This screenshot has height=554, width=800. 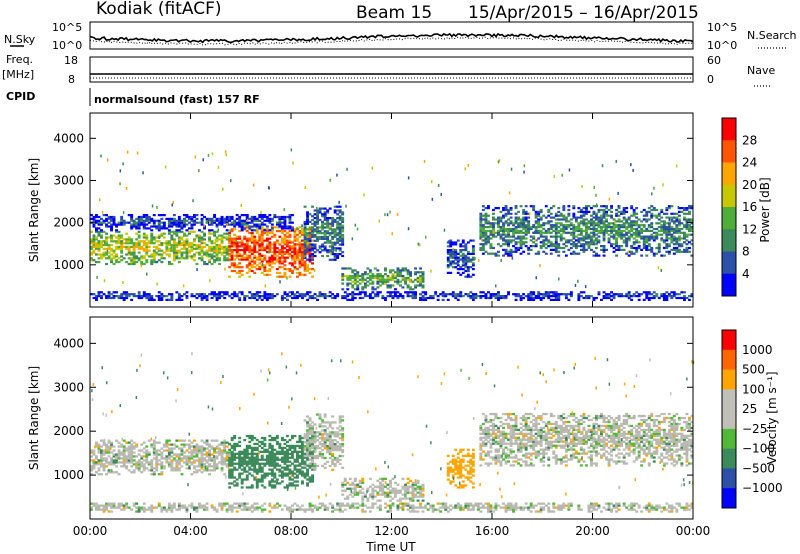 I want to click on colorbar-tick-label: 16, so click(x=749, y=207).